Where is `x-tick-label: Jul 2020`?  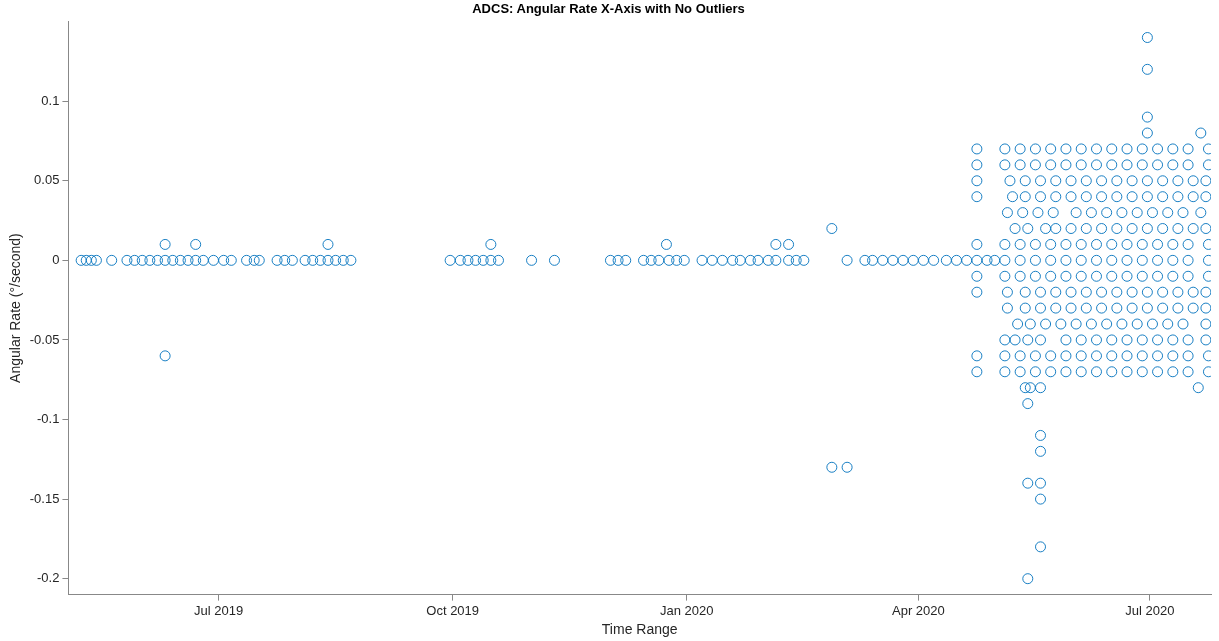
x-tick-label: Jul 2020 is located at coordinates (1150, 610).